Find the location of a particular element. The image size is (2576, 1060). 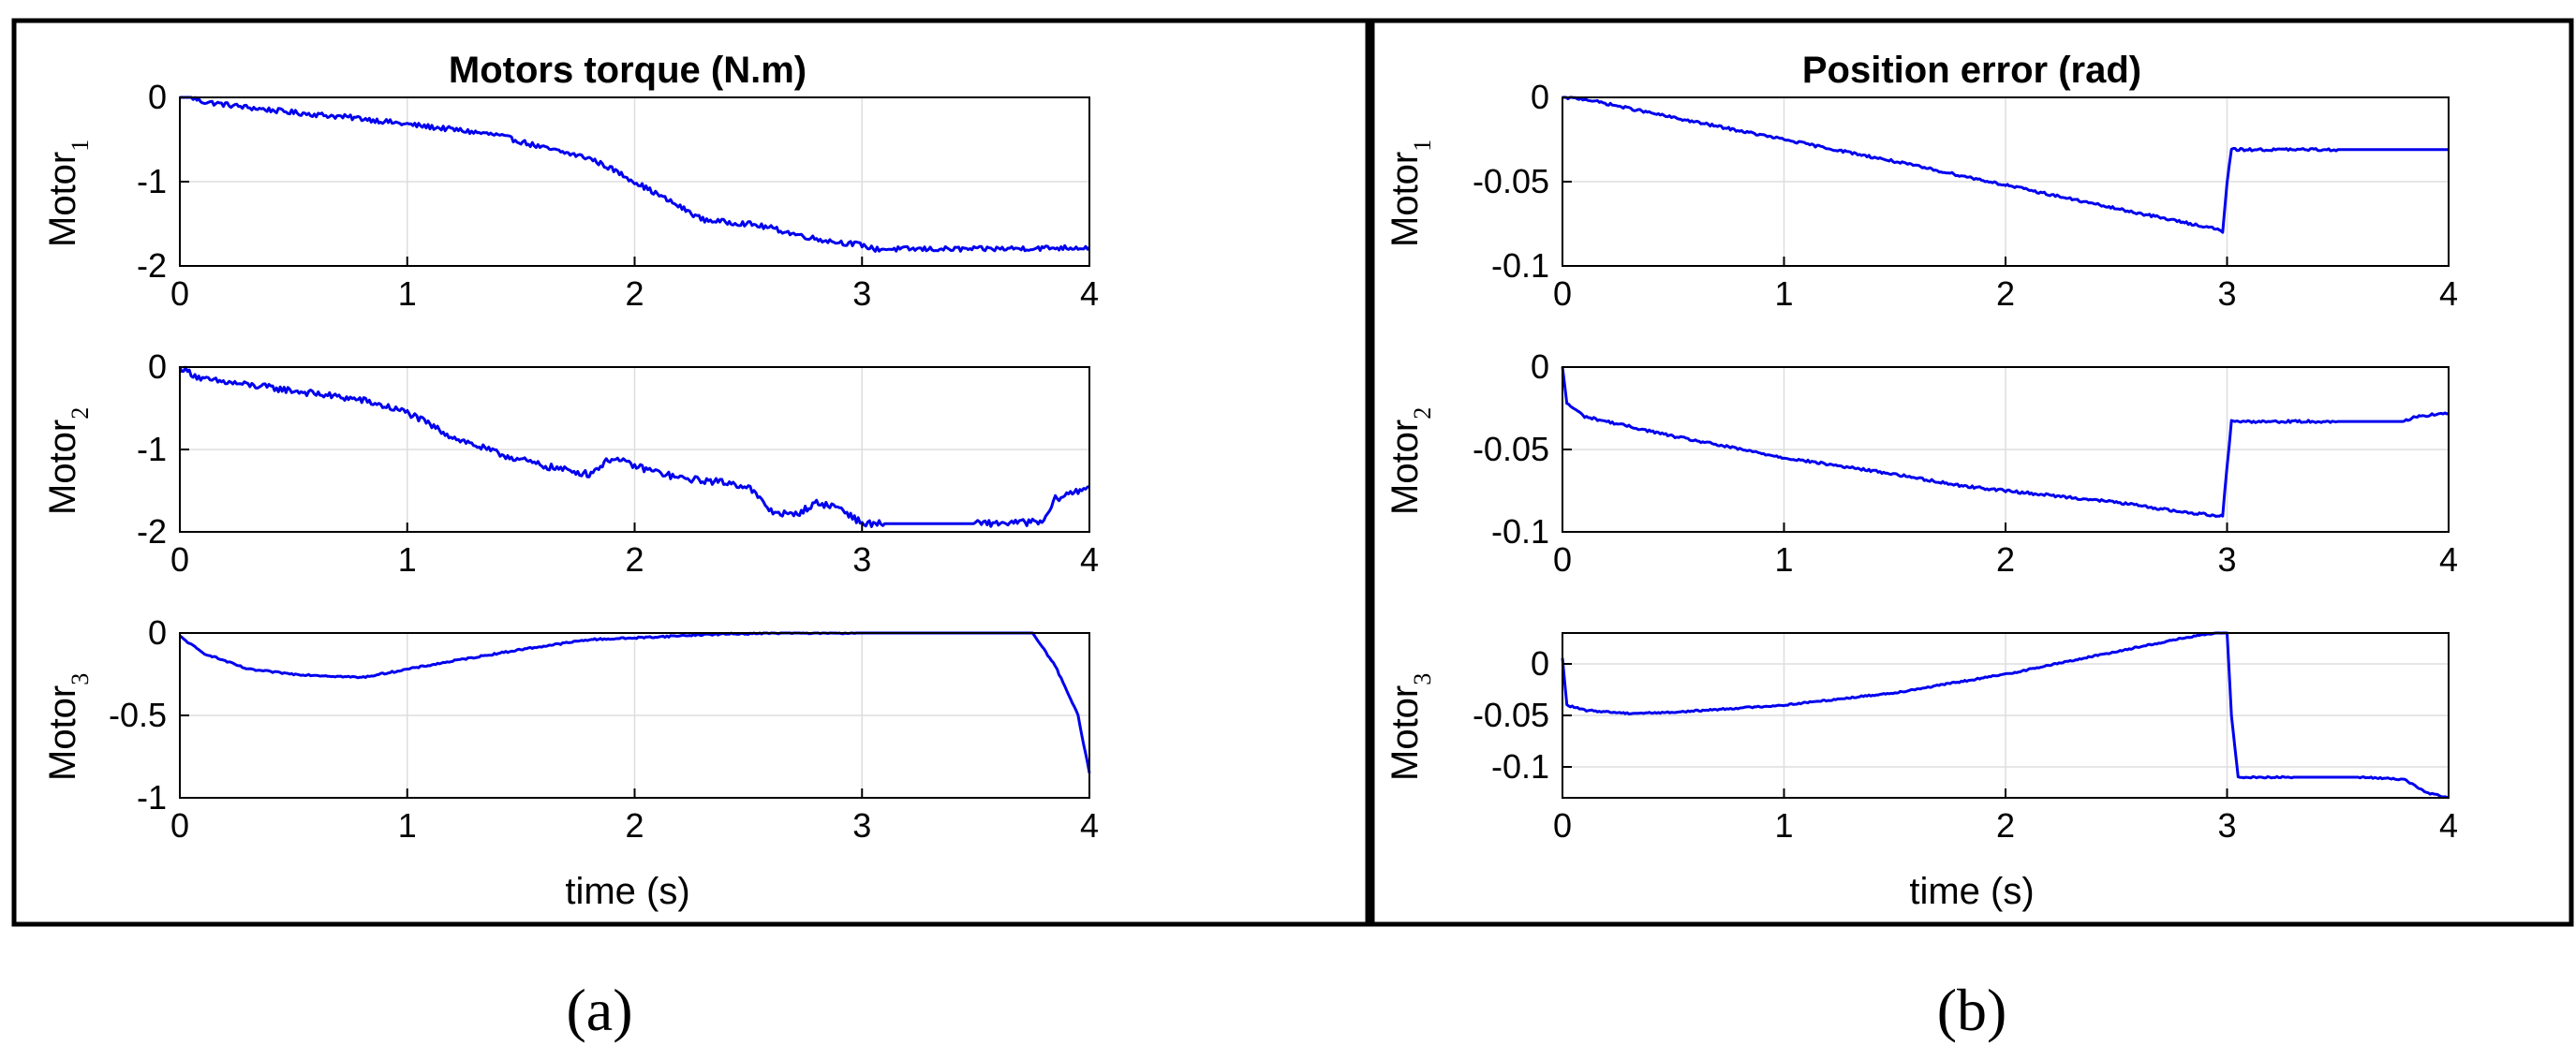

panel-1: 0 1 2 3 4 0 -1 -2 Motor1 is located at coordinates (570, 195).